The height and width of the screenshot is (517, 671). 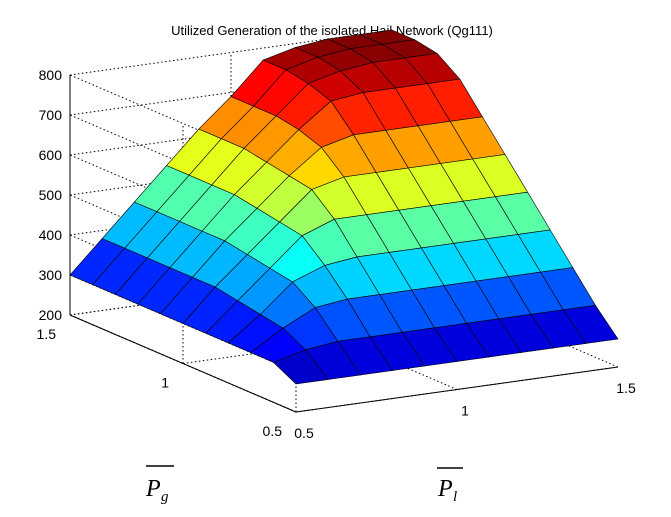 I want to click on z-tick-label: 300, so click(x=51, y=275).